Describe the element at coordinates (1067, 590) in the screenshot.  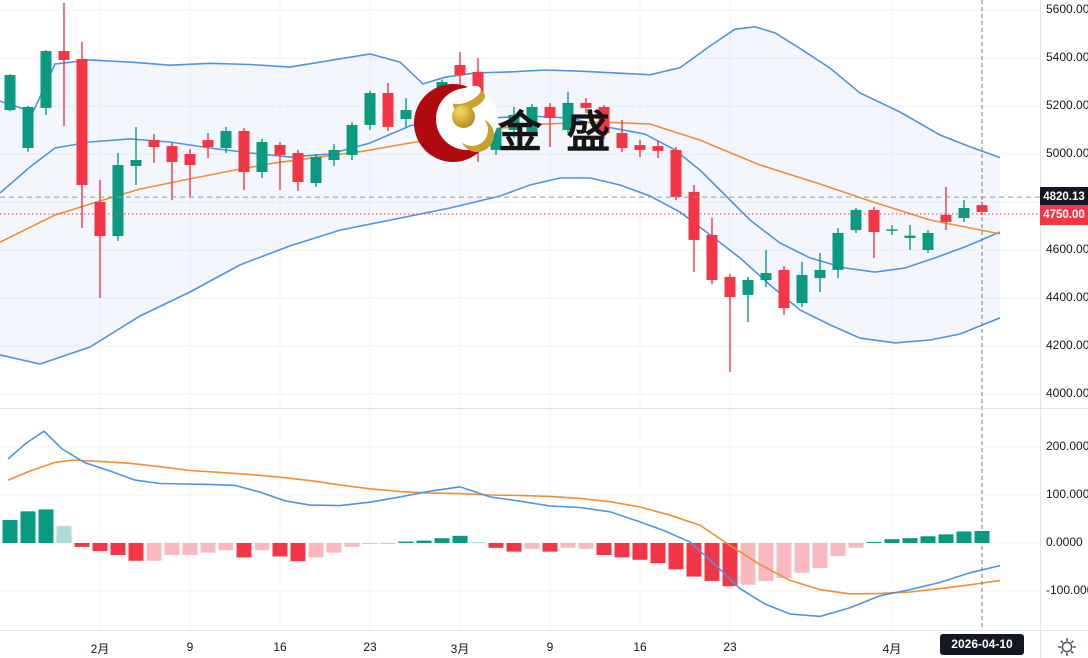
I see `macd-axis-label: -100.0000` at that location.